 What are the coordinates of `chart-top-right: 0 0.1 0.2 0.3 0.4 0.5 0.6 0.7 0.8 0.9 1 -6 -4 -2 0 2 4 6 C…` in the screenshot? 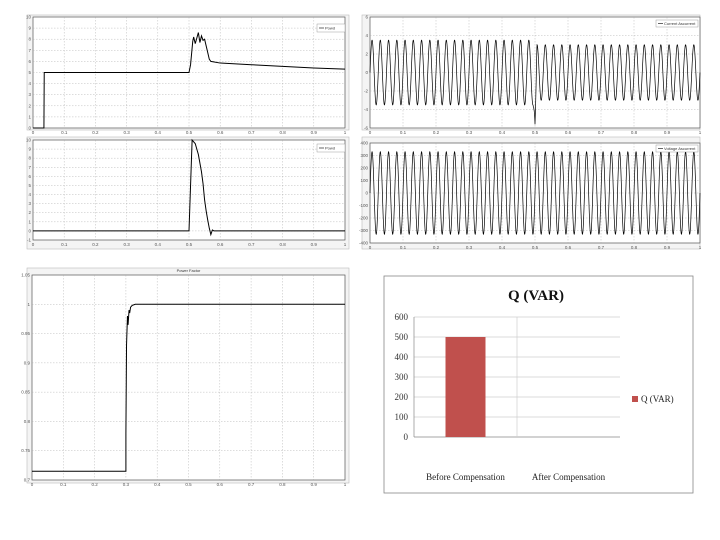 It's located at (531, 75).